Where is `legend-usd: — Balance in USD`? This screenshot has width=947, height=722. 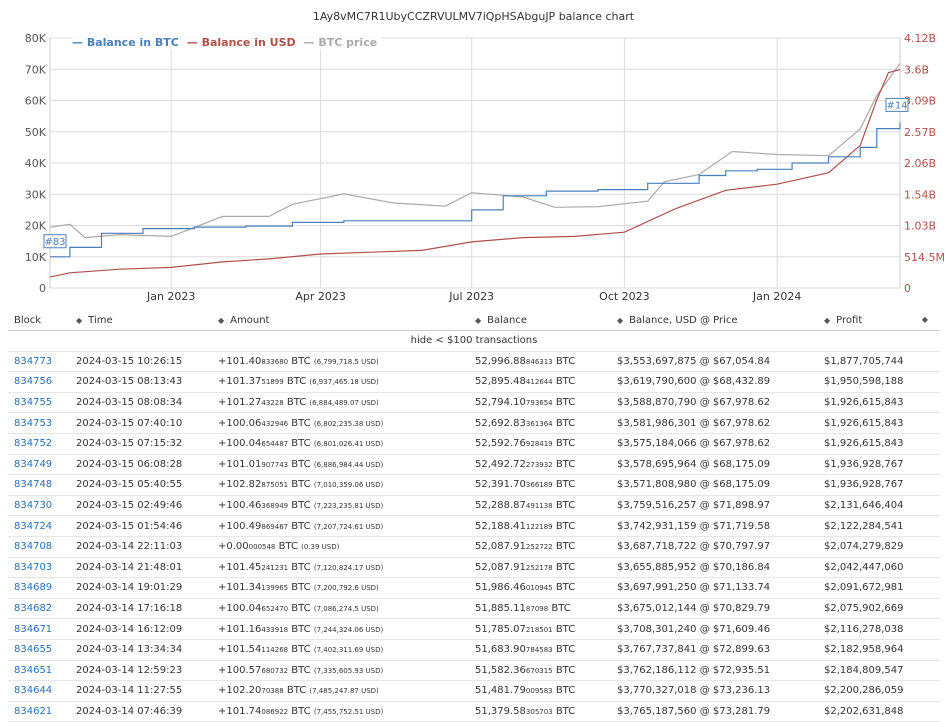 legend-usd: — Balance in USD is located at coordinates (241, 42).